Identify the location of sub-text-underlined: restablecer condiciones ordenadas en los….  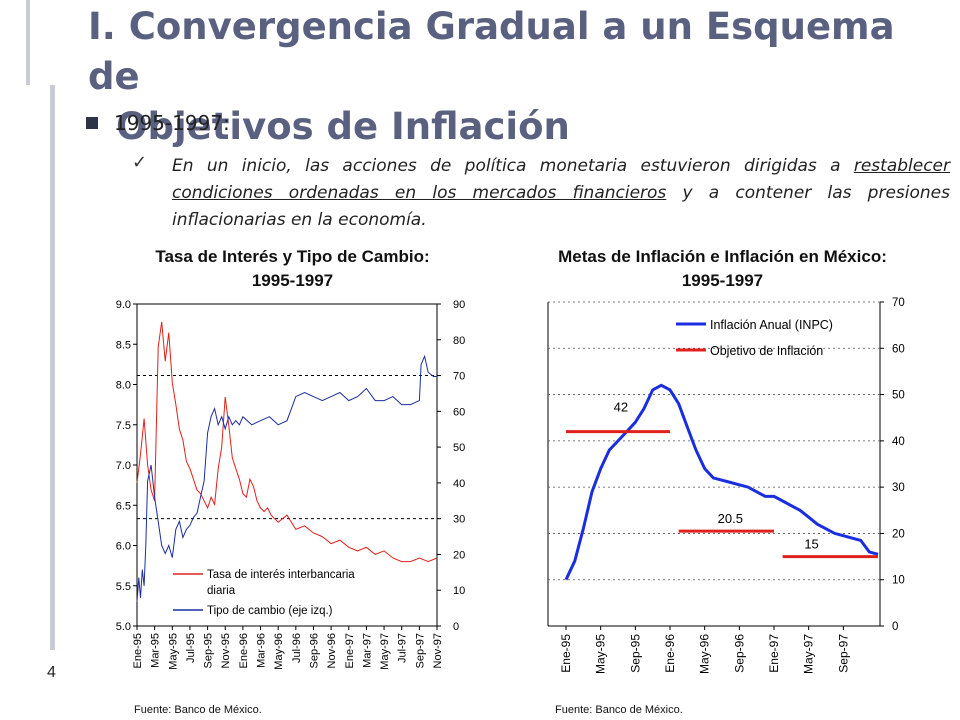
(561, 179).